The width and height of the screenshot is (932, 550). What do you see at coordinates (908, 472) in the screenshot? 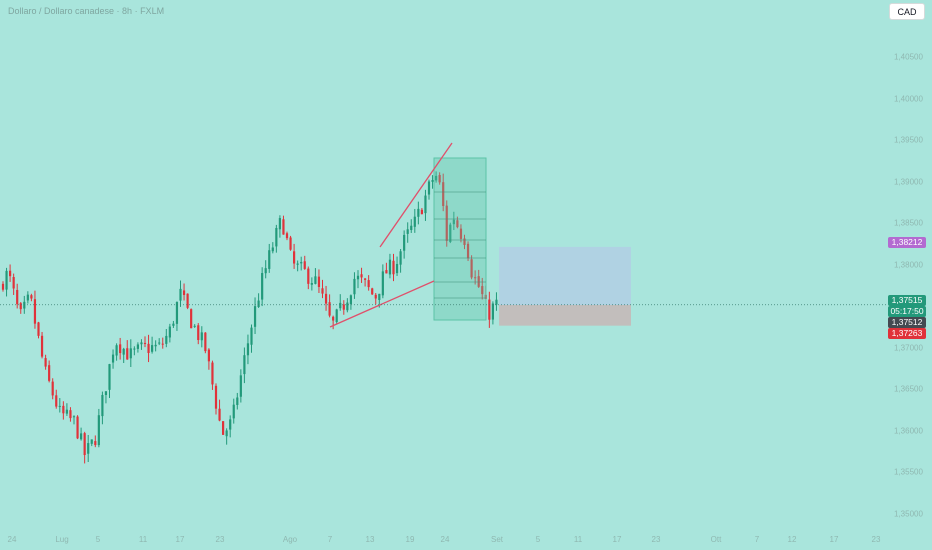
I see `price-tick-label: 1,35500` at bounding box center [908, 472].